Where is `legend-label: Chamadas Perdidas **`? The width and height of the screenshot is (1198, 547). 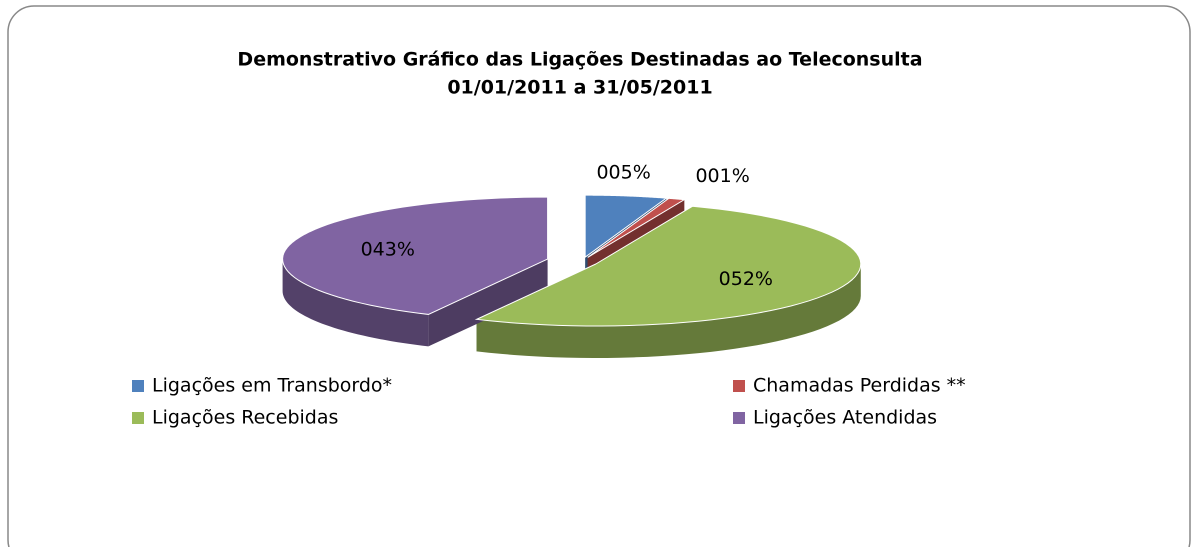
legend-label: Chamadas Perdidas ** is located at coordinates (859, 386).